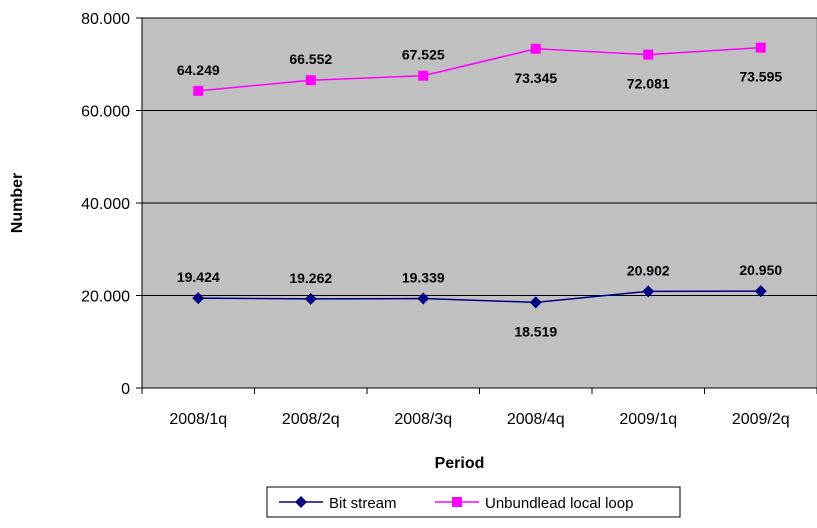 The width and height of the screenshot is (817, 528). Describe the element at coordinates (17, 203) in the screenshot. I see `y-axis-title: Number` at that location.